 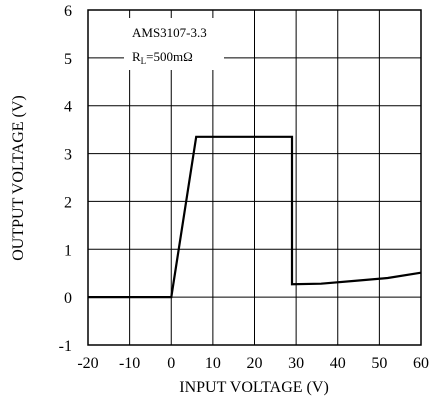 What do you see at coordinates (65, 346) in the screenshot?
I see `y-tick-label: -1` at bounding box center [65, 346].